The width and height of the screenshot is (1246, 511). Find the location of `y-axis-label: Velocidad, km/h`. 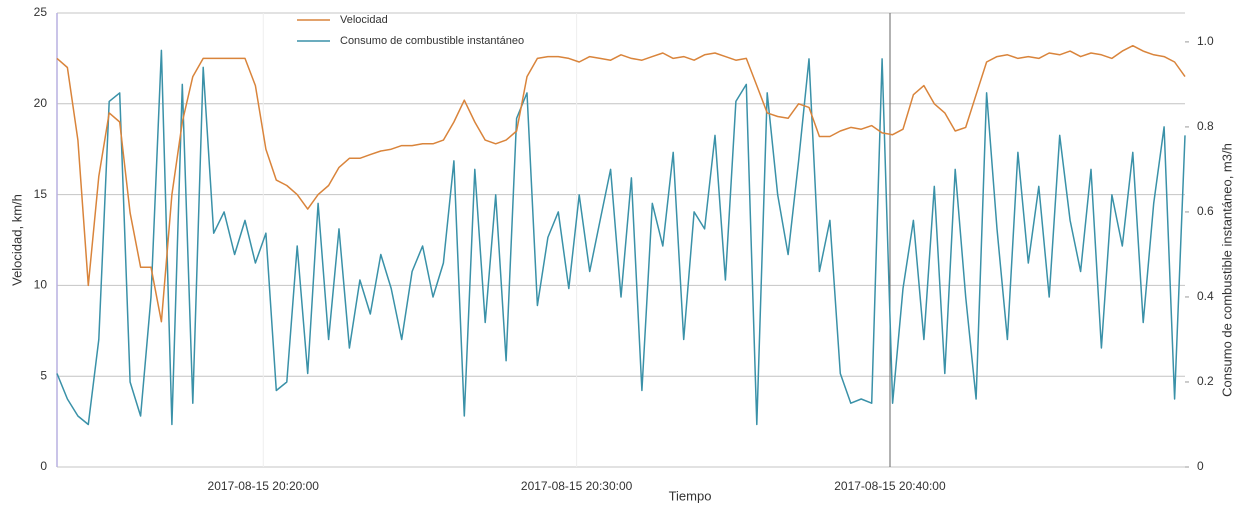

y-axis-label: Velocidad, km/h is located at coordinates (16, 240).